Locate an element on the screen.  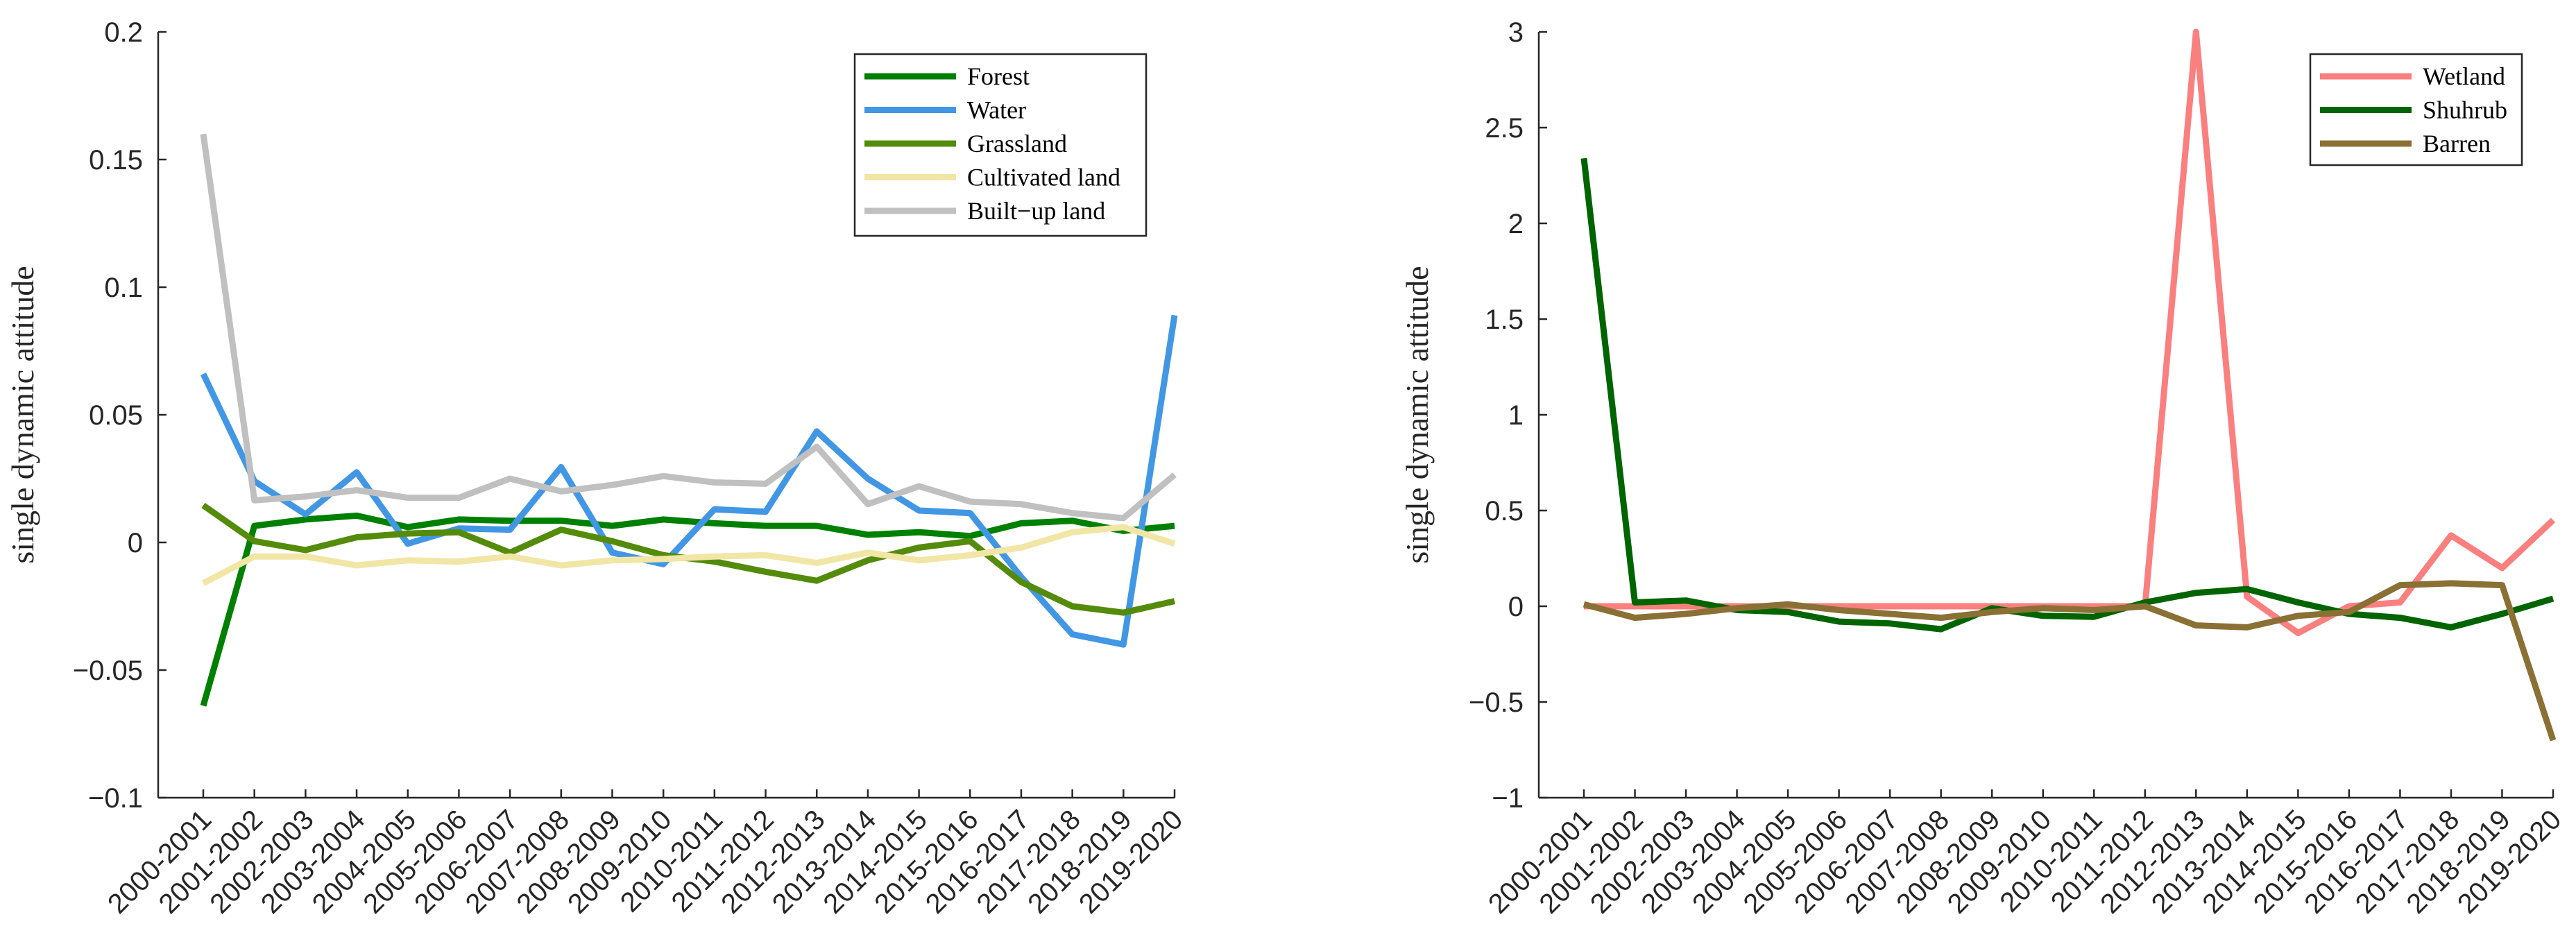
y-tick-label: 1.5 is located at coordinates (1504, 320).